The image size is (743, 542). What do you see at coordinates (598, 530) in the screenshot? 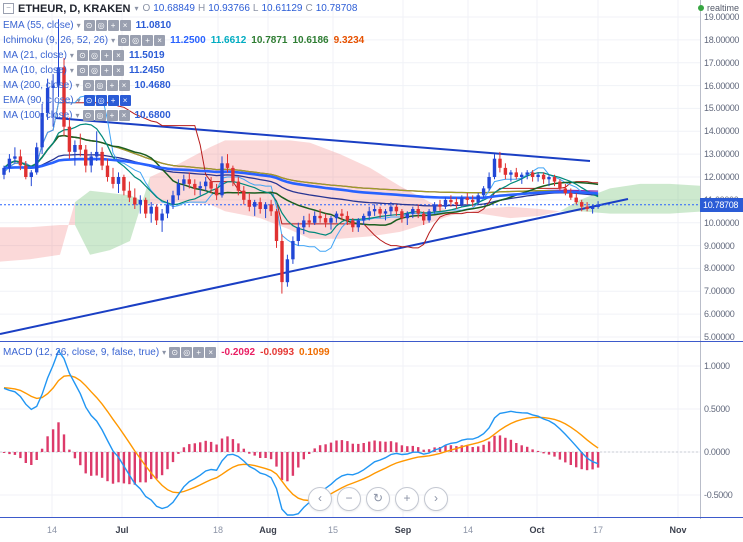
I see `time-axis-label: 17` at bounding box center [598, 530].